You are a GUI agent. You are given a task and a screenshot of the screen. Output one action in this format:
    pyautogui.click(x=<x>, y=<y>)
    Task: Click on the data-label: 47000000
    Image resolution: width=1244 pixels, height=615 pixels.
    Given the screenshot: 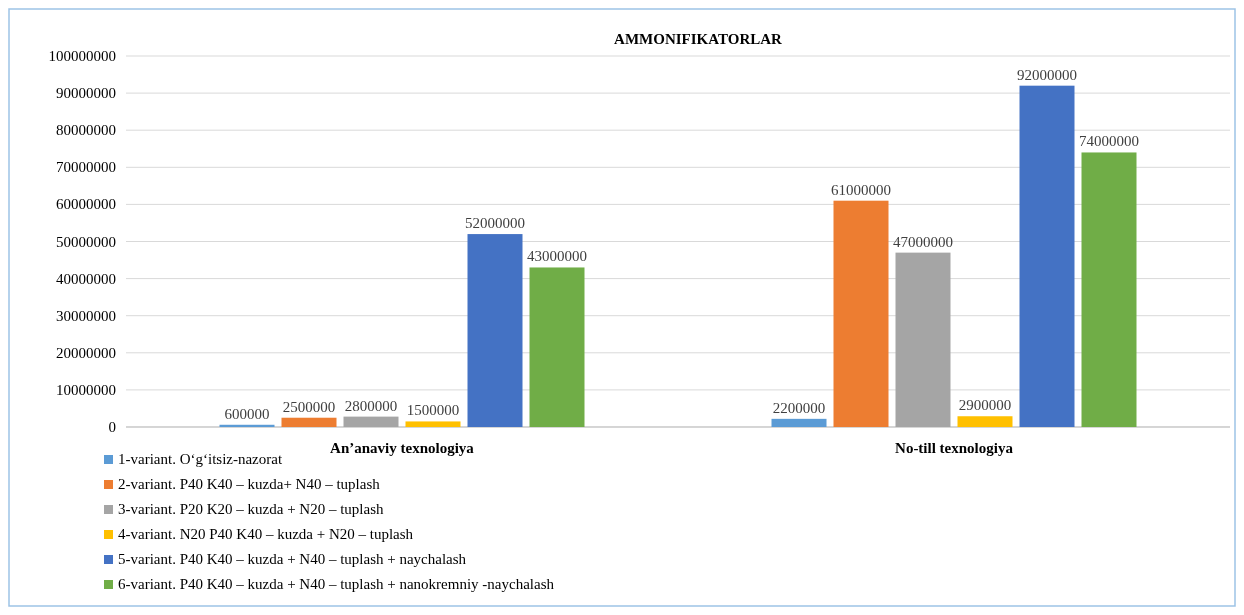 What is the action you would take?
    pyautogui.click(x=923, y=241)
    